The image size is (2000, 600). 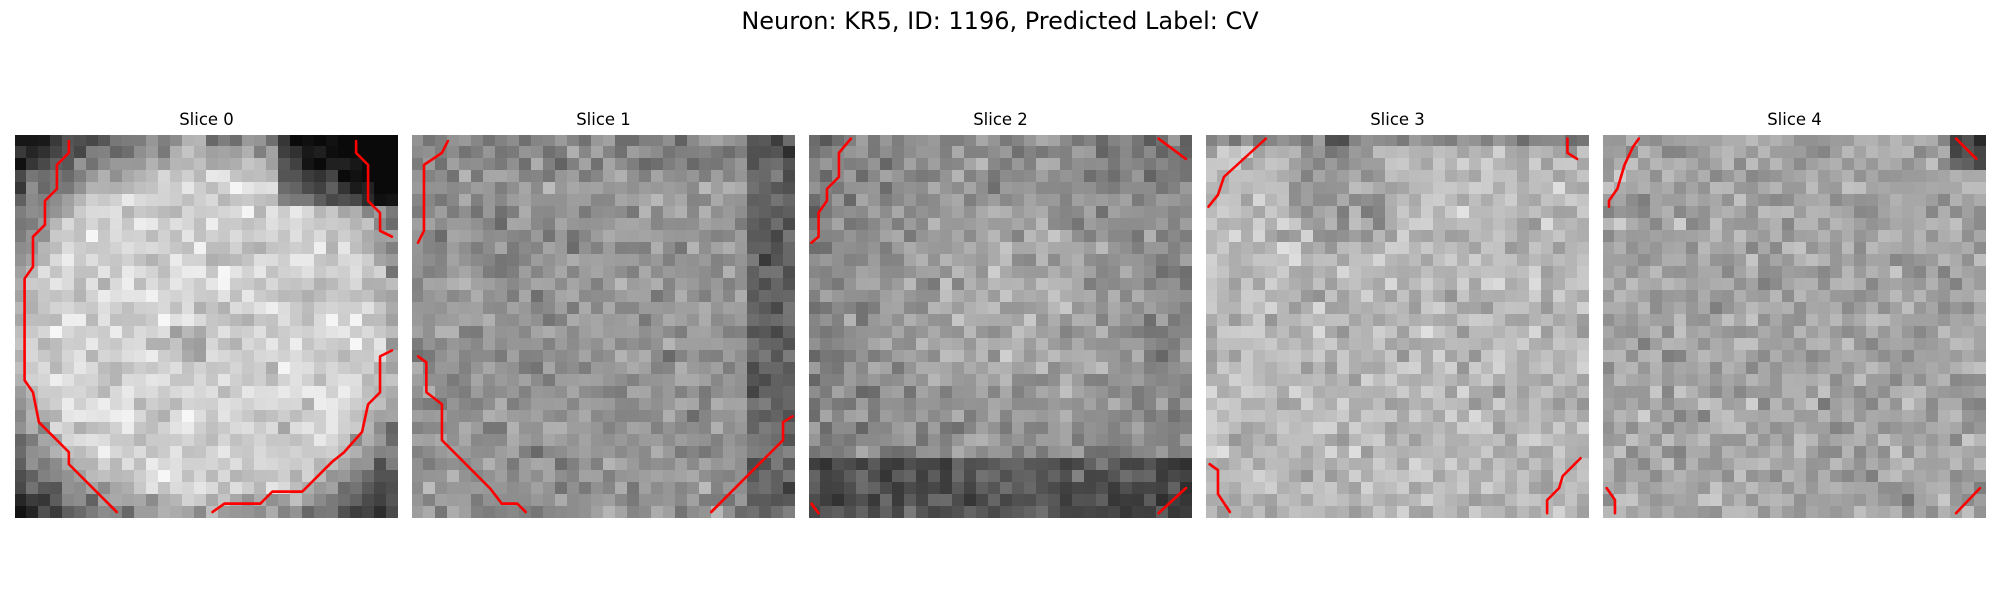 I want to click on slice-panel-3: Slice 3, so click(x=1397, y=313).